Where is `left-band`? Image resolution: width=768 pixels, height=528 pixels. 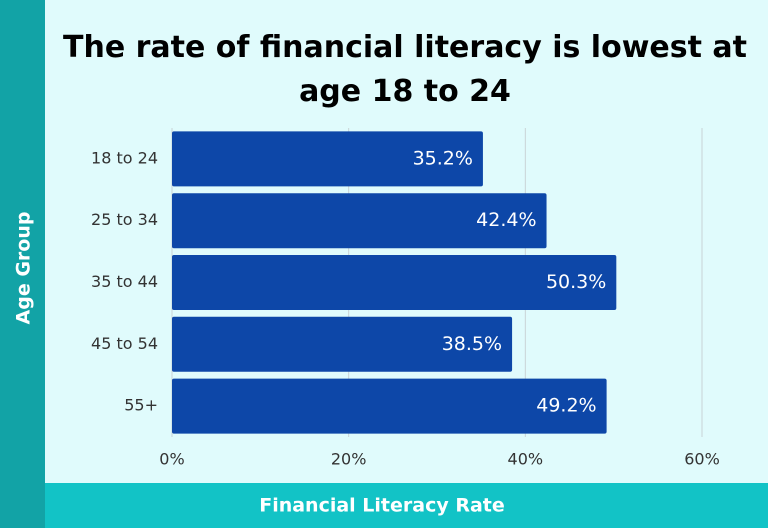 left-band is located at coordinates (22, 264).